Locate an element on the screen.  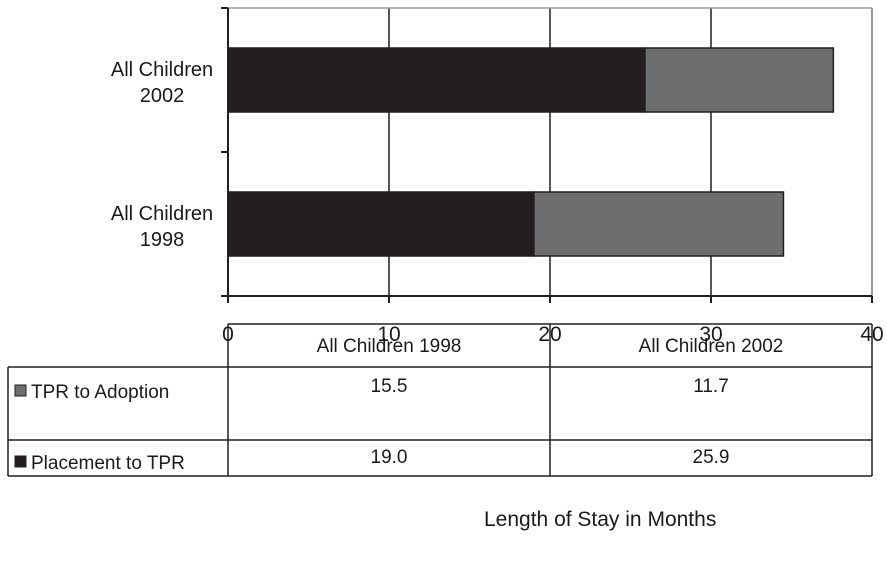
table-value-cell: 25.9 is located at coordinates (711, 457).